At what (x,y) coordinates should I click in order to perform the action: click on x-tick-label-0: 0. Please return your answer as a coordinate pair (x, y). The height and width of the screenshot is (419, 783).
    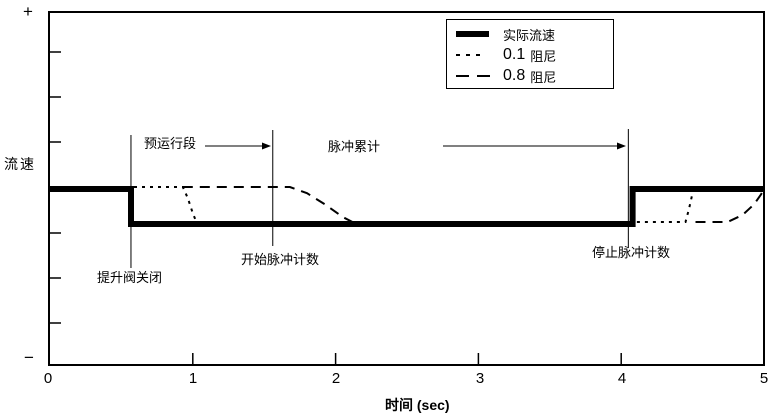
    Looking at the image, I should click on (48, 378).